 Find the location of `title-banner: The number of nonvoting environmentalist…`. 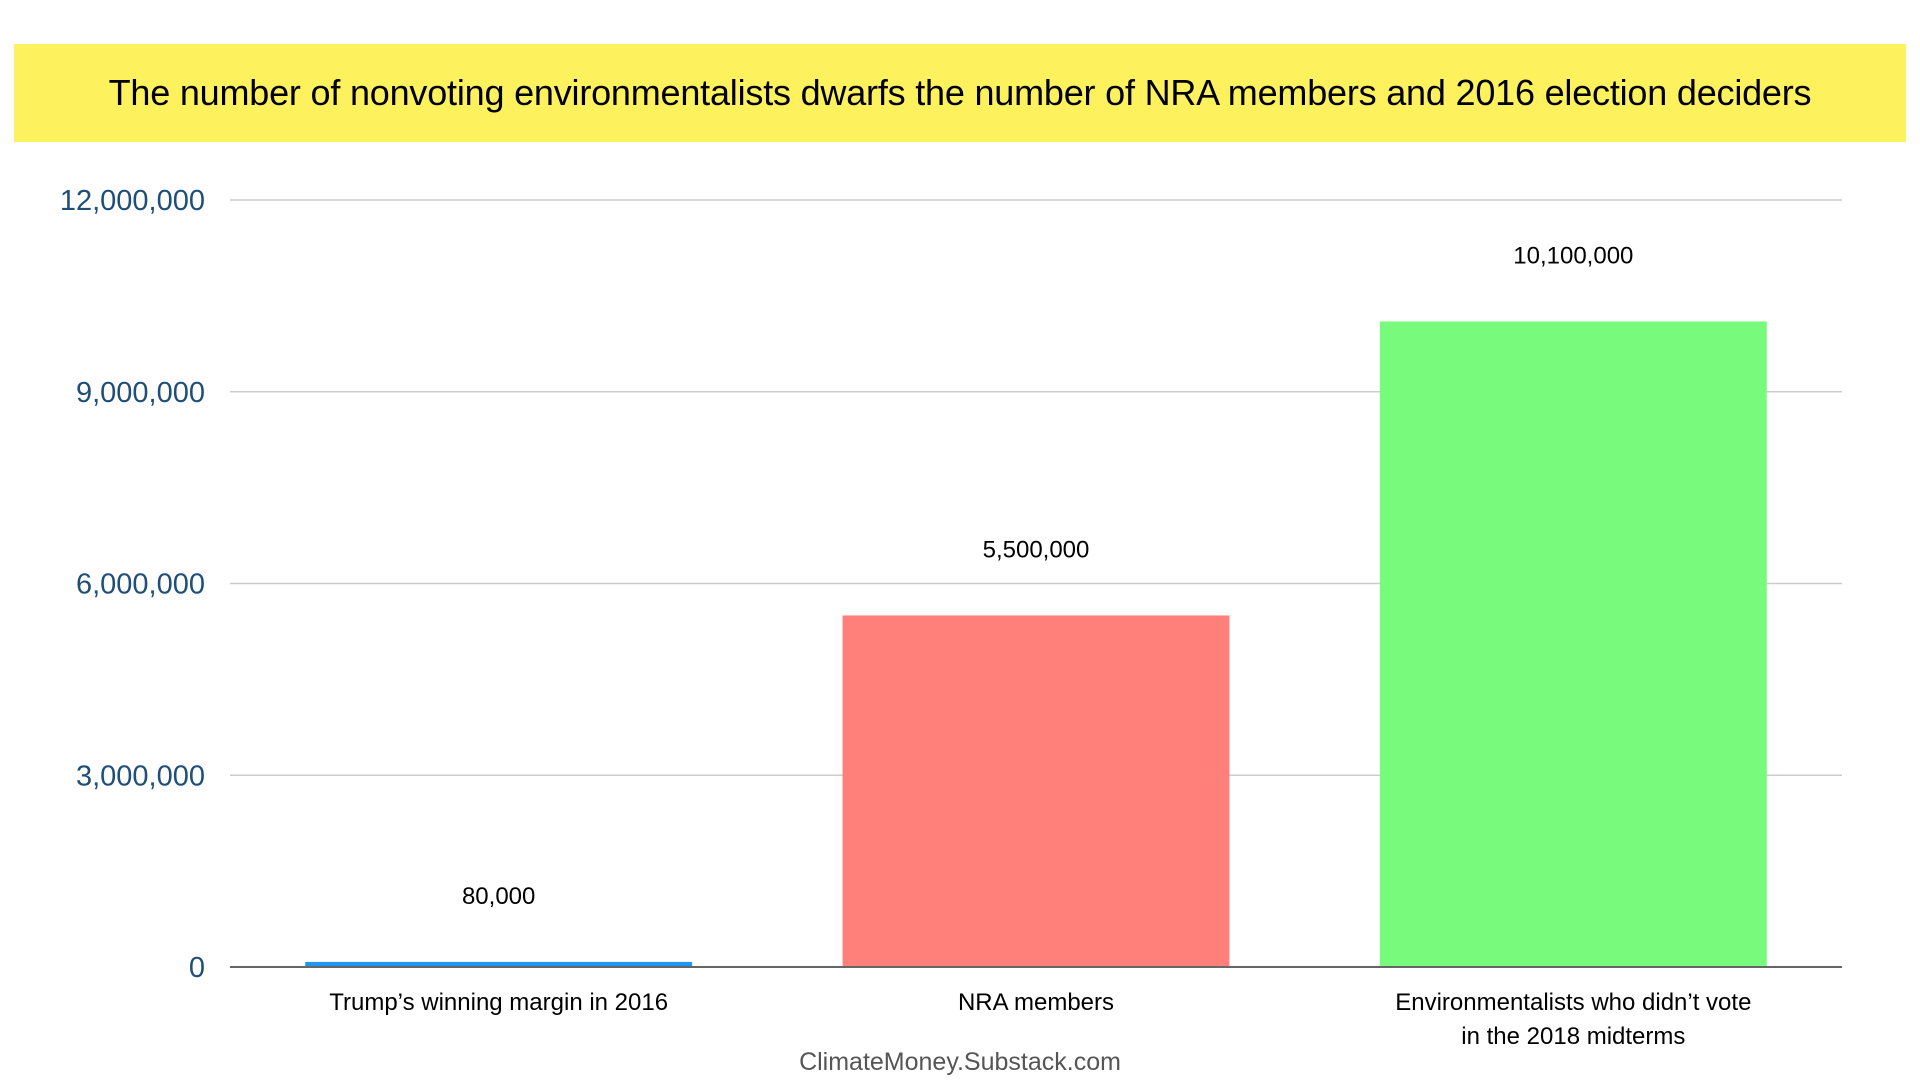

title-banner: The number of nonvoting environmentalist… is located at coordinates (960, 93).